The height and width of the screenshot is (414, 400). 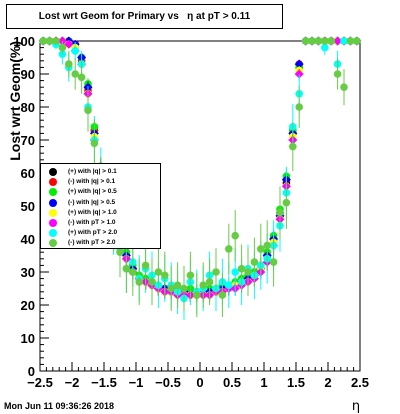 I want to click on y-tick-label: 60, so click(x=28, y=173).